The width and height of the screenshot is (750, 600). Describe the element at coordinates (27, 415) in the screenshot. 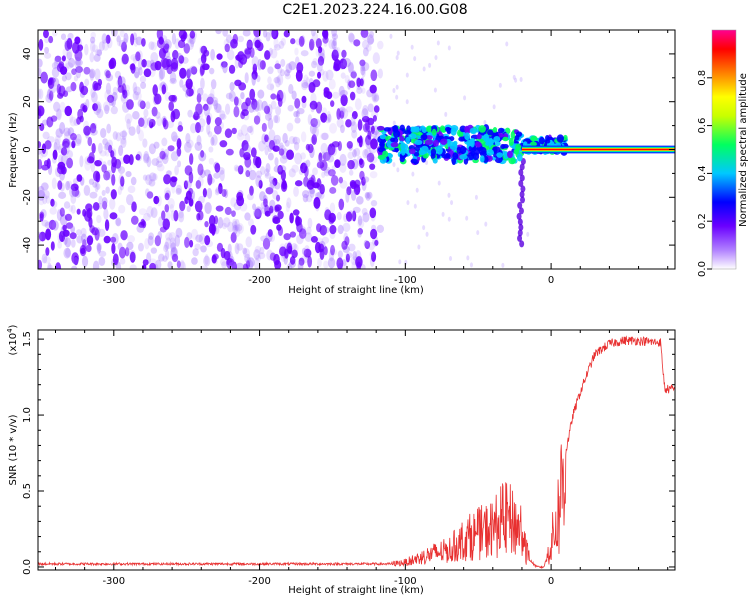

I see `snr-ytick-label: 1.0` at that location.